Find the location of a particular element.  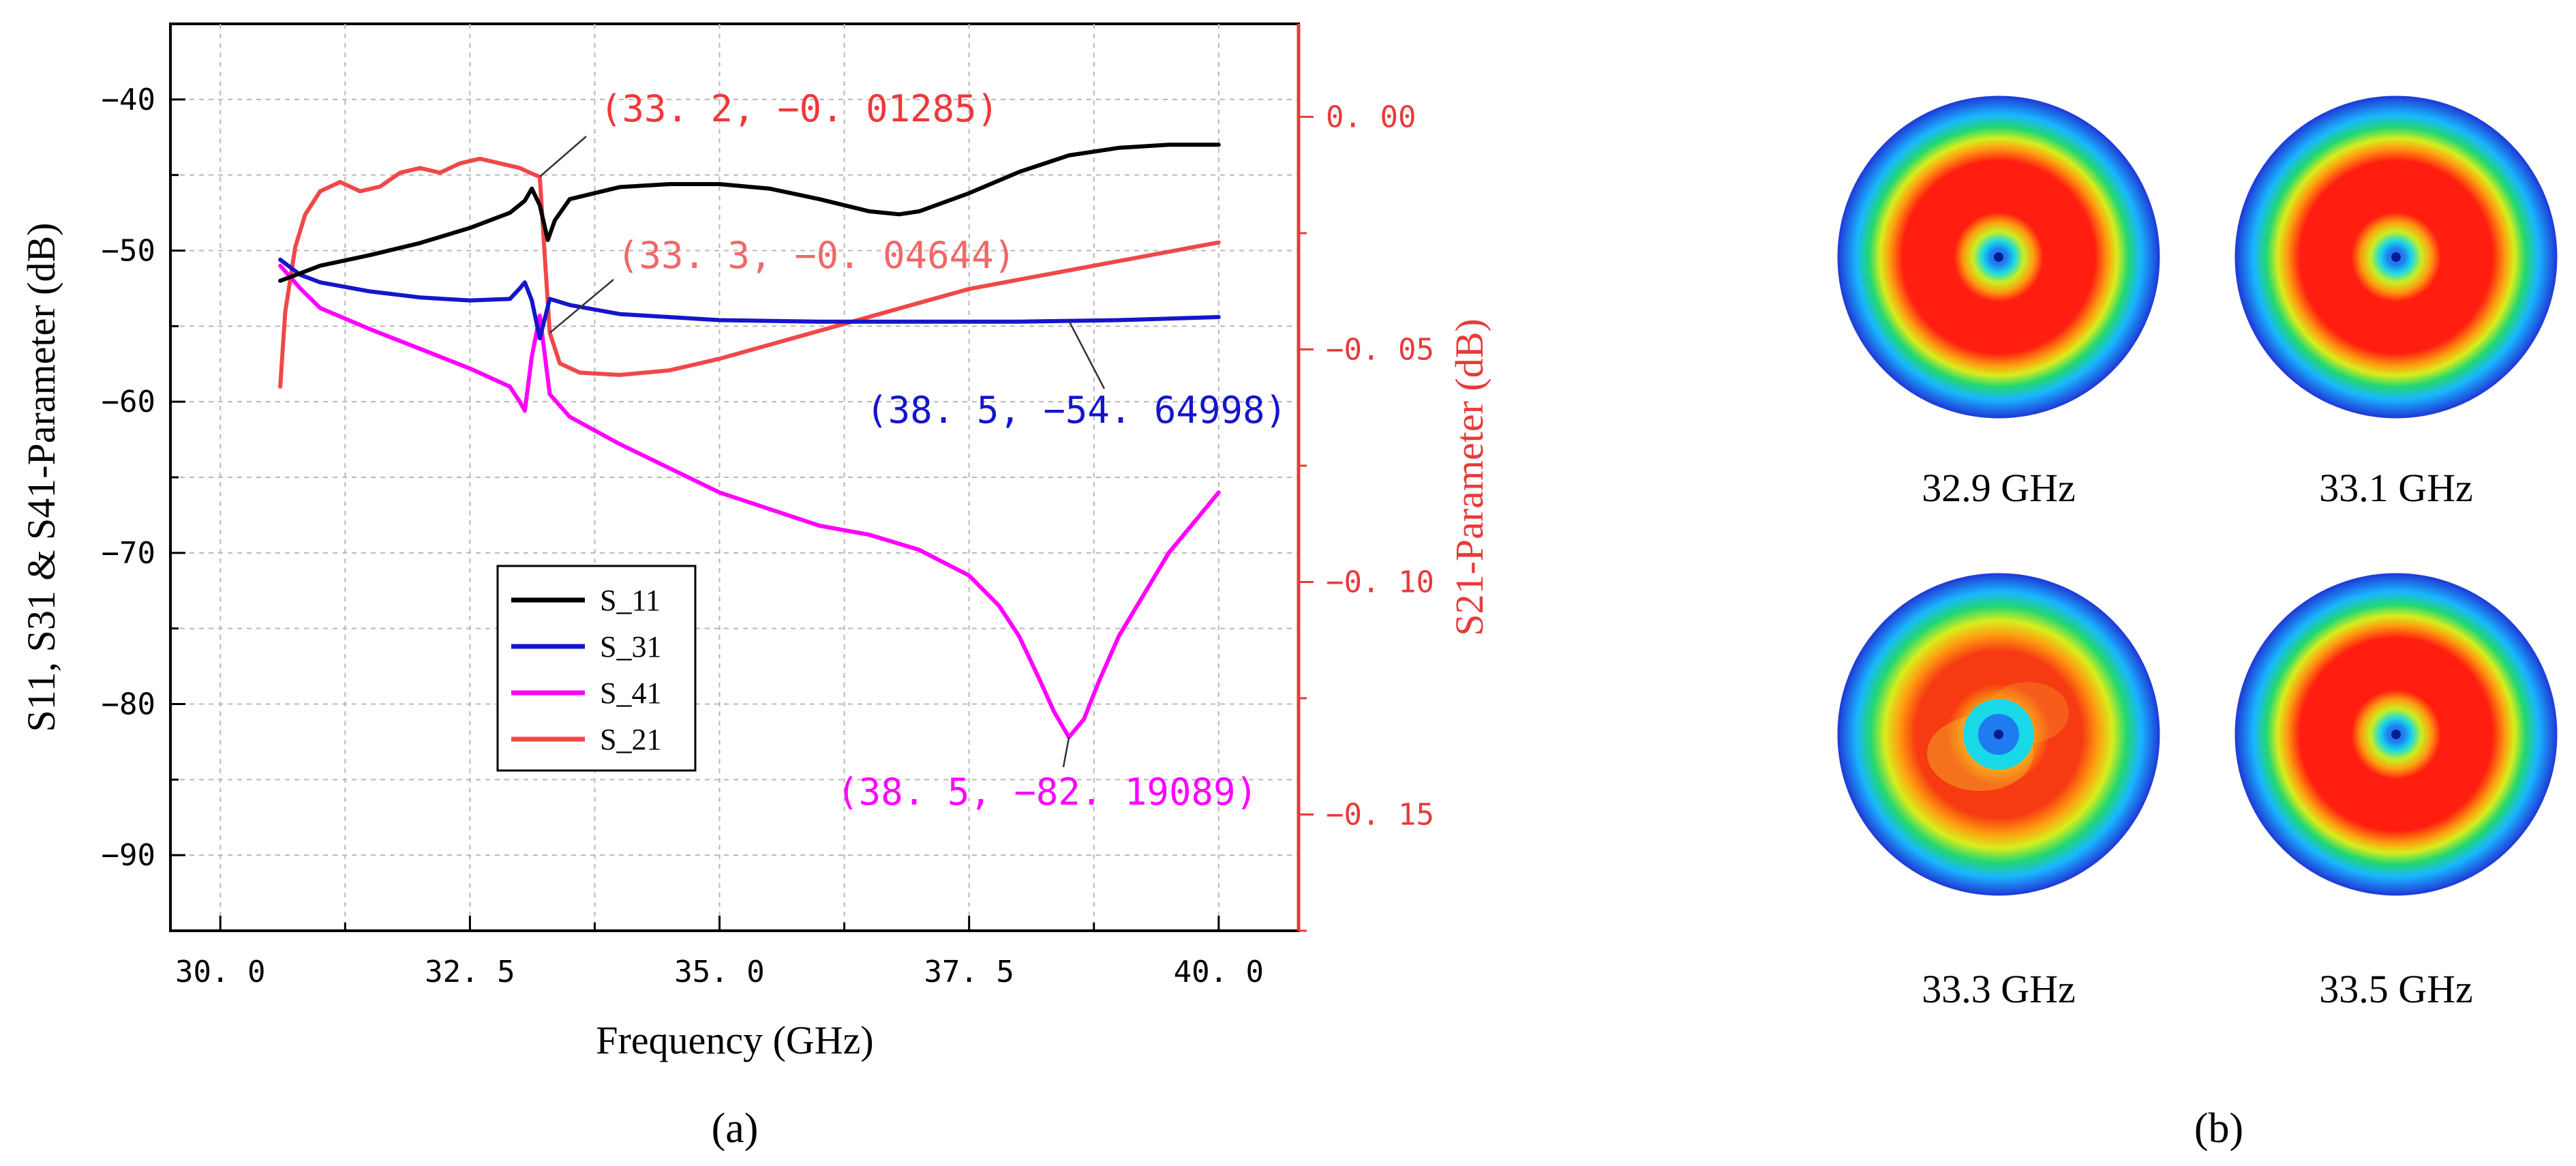

bottom-axis-ticks: 30. 0 32. 5 35. 0 37. 5 40. 0 is located at coordinates (719, 952).